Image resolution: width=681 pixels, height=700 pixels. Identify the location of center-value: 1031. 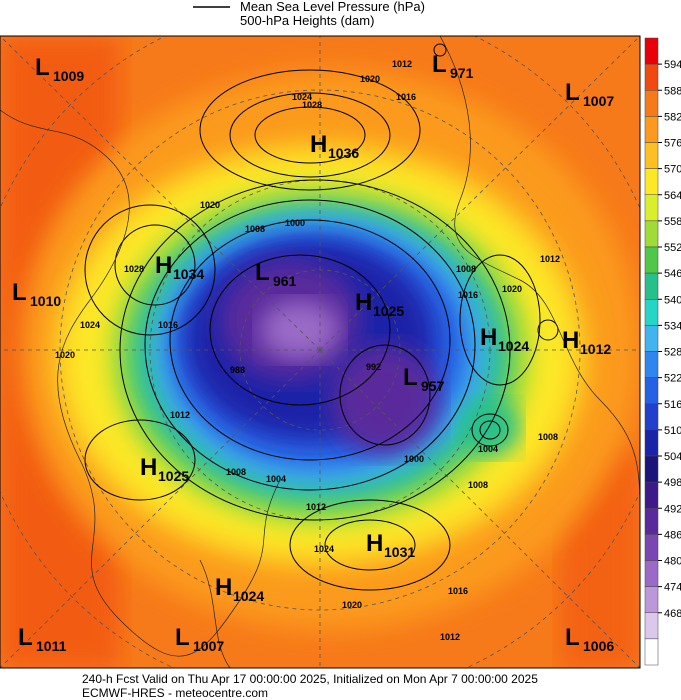
(399, 552).